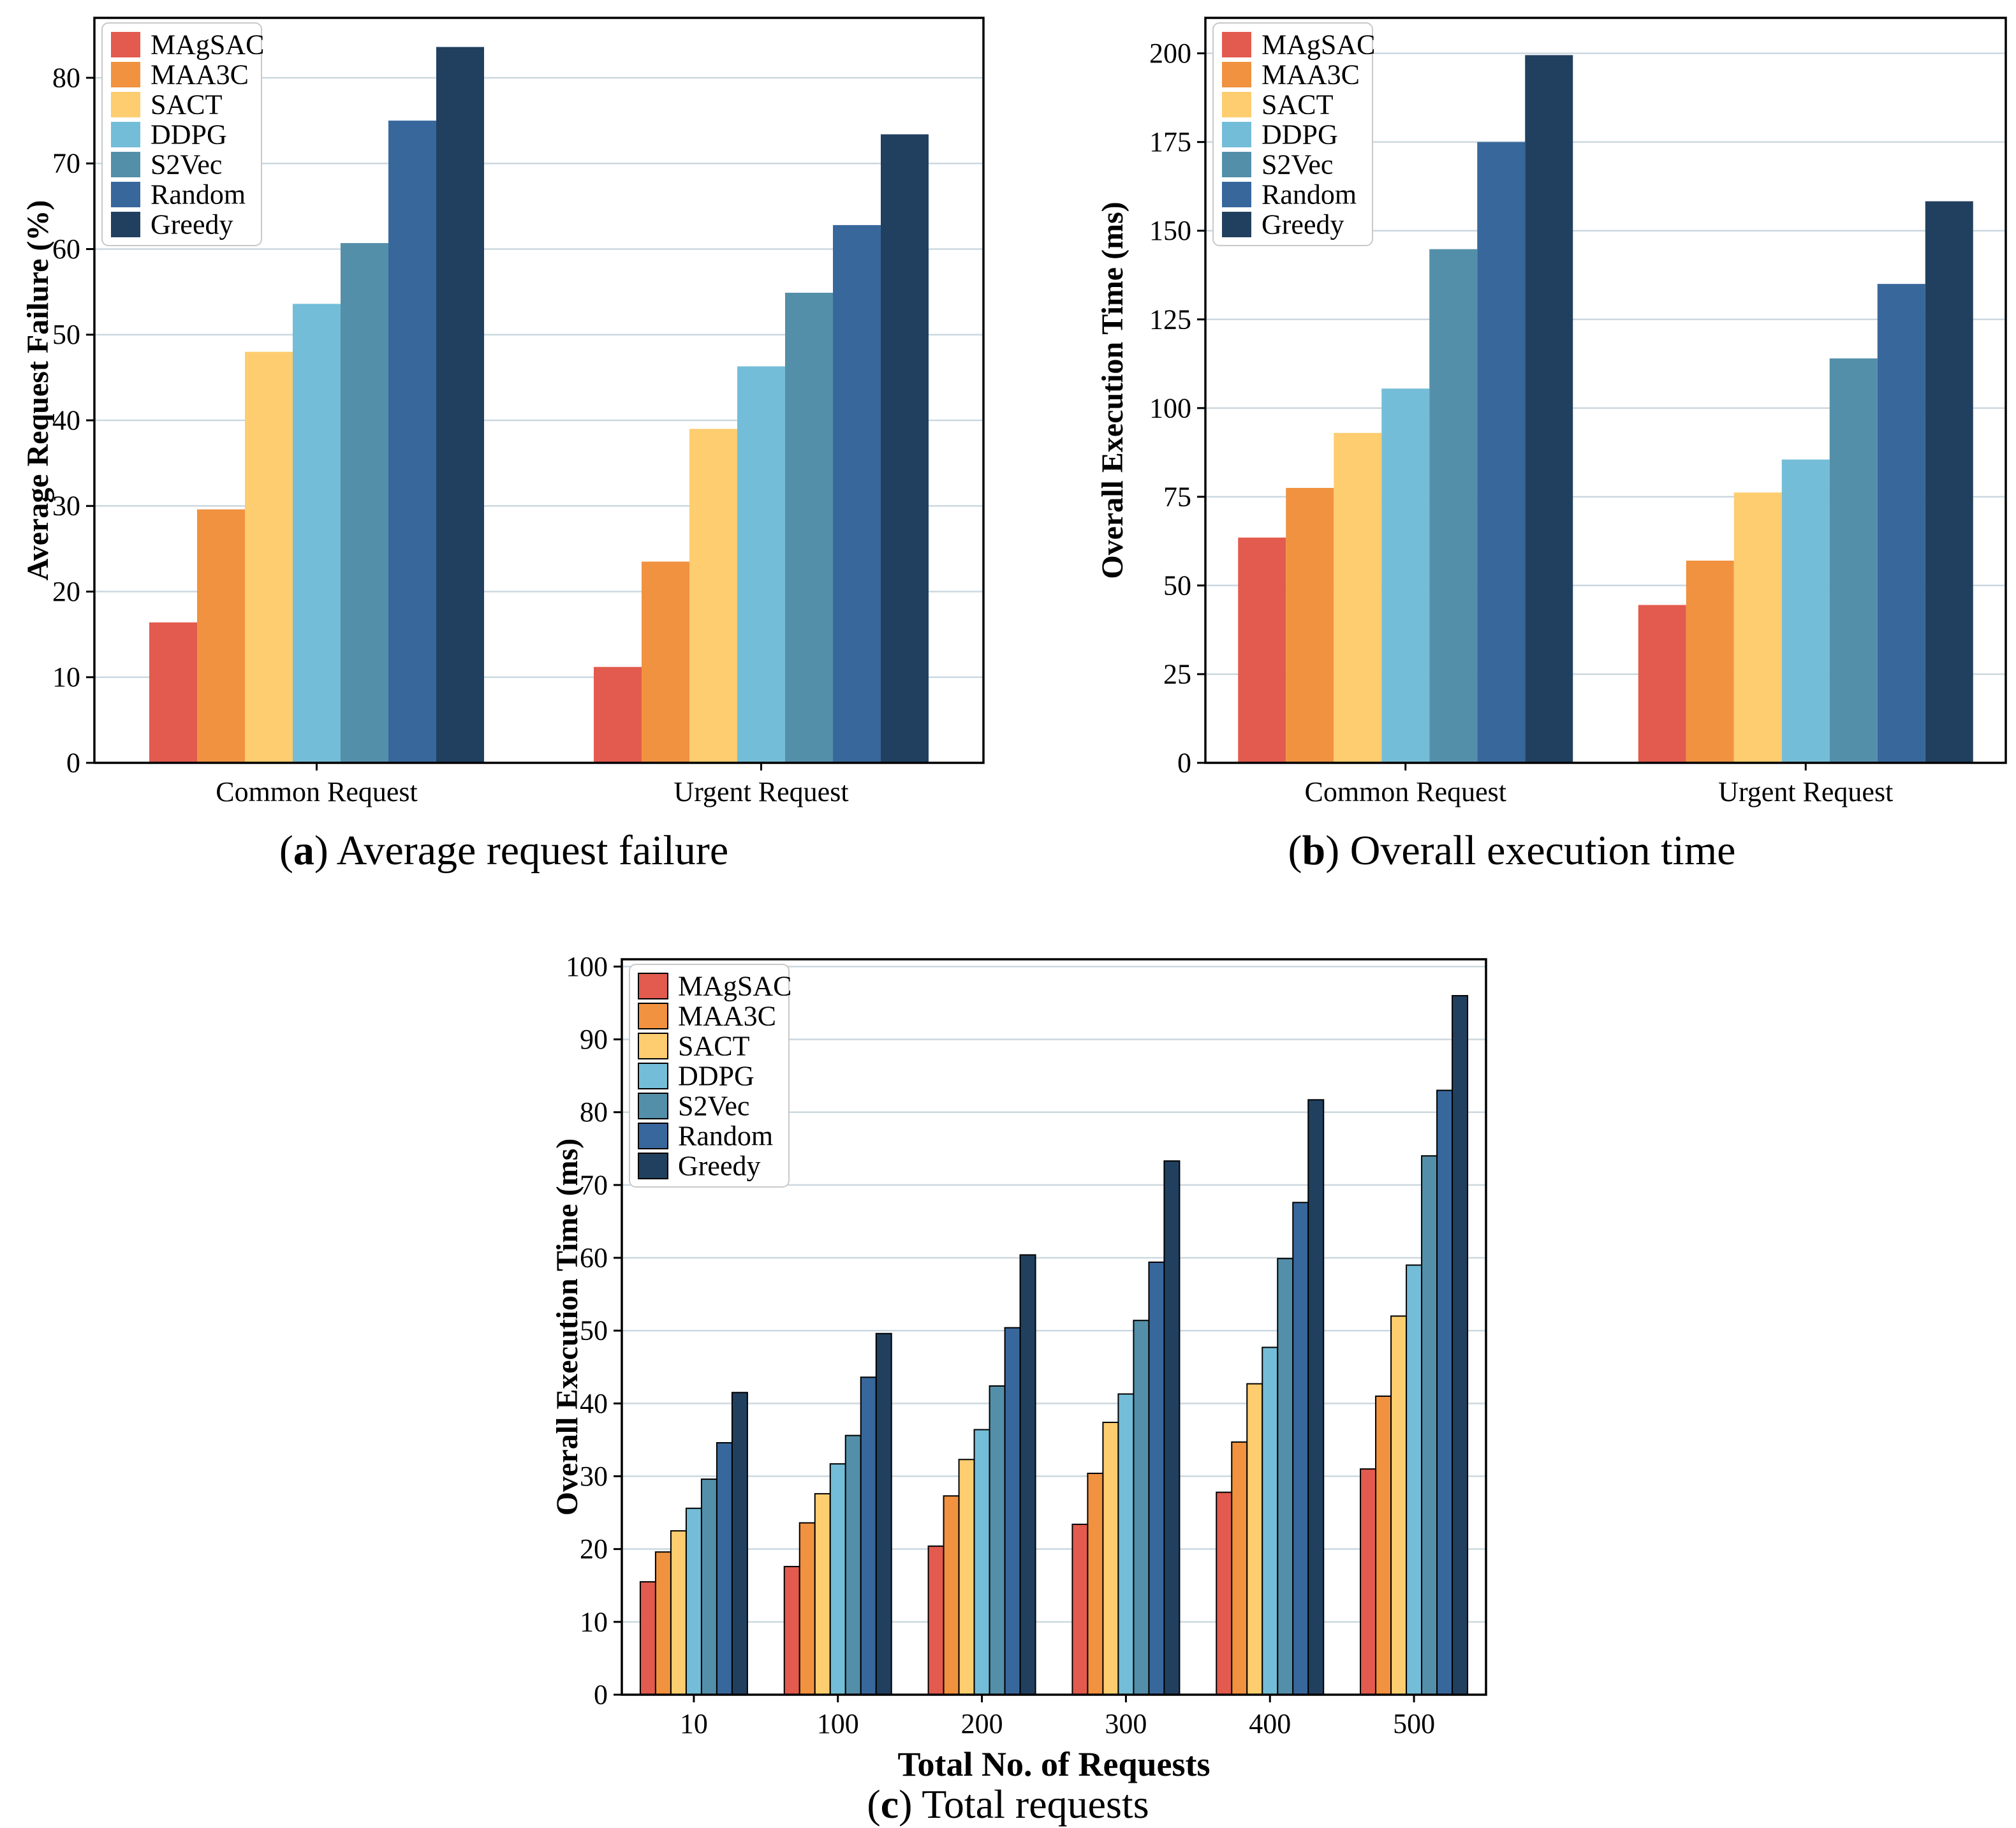 The height and width of the screenshot is (1828, 2016). I want to click on bar-b-MAA3C-Common Request, so click(1310, 625).